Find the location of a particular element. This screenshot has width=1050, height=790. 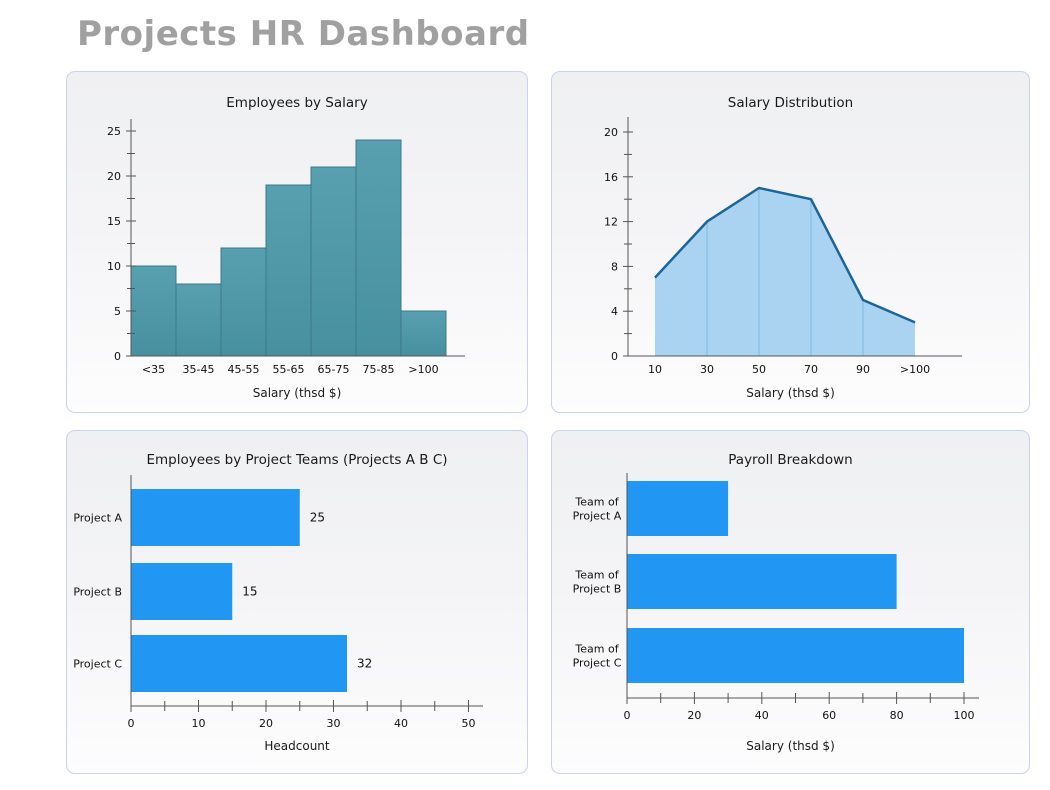

salary-distribution-chart: 0 4 8 12 16 20 10 30 50 70 90 >100 is located at coordinates (783, 246).